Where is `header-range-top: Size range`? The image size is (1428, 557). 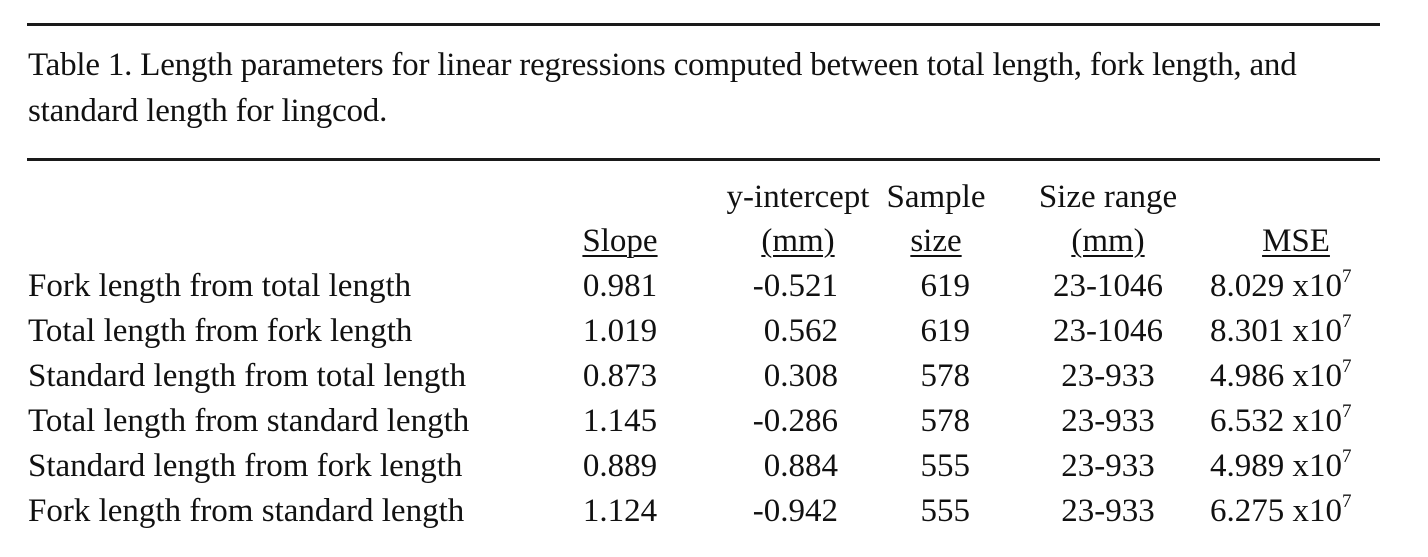 header-range-top: Size range is located at coordinates (1108, 197).